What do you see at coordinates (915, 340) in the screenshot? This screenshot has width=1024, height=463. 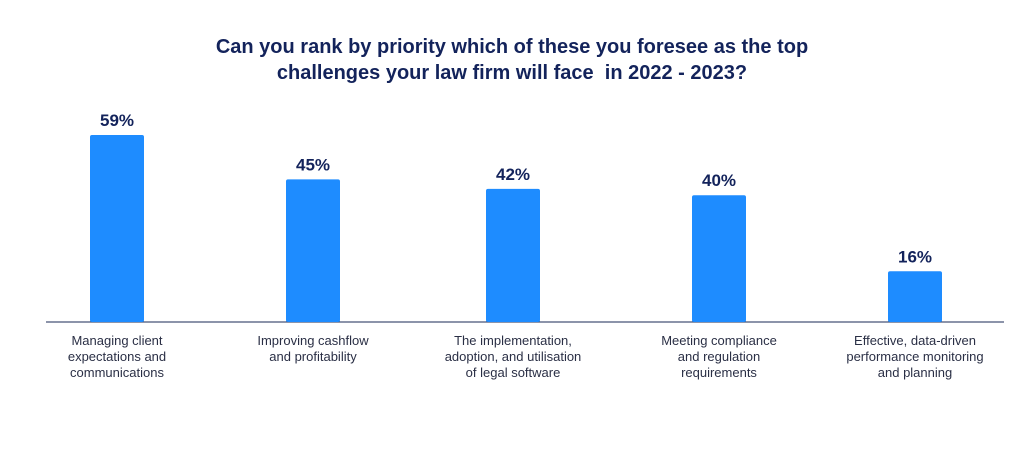 I see `category-label-line: Effective, data-driven` at bounding box center [915, 340].